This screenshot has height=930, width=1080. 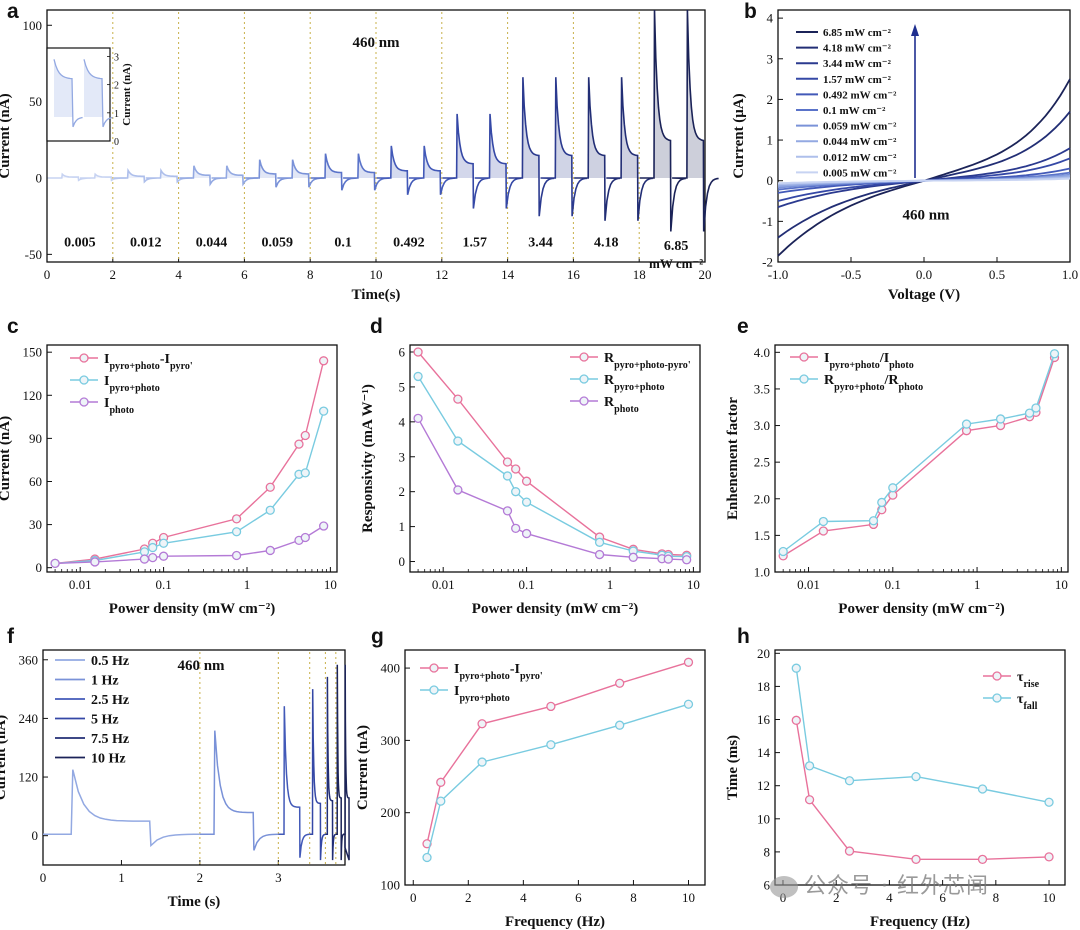 I want to click on label-part: /I, so click(x=884, y=358).